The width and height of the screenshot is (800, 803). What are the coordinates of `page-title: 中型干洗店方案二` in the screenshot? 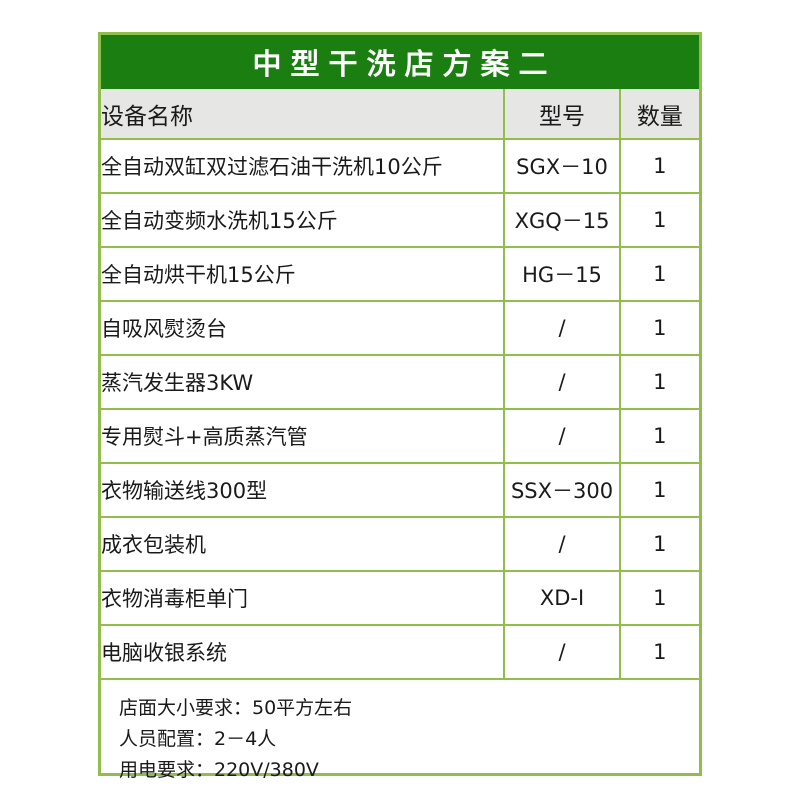 It's located at (404, 64).